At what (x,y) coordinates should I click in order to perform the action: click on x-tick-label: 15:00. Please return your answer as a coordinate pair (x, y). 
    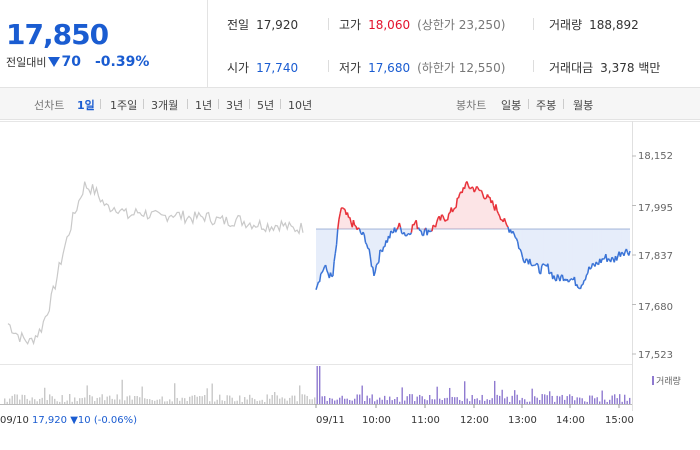
    Looking at the image, I should click on (619, 420).